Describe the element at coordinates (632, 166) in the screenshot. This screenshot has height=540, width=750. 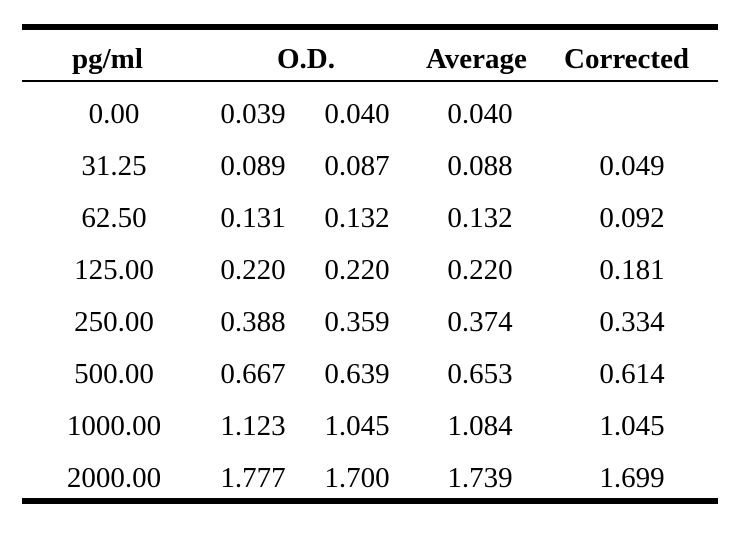
I see `cell-corrected: 0.049` at that location.